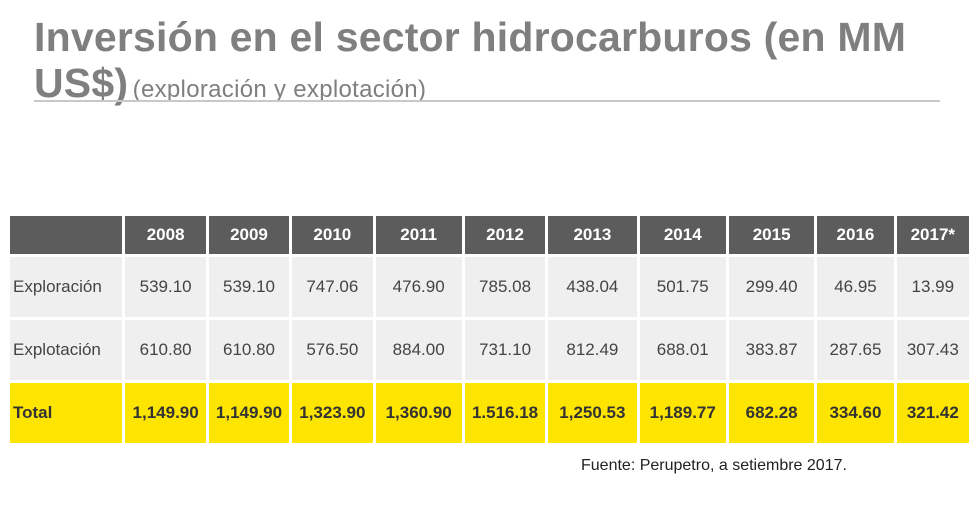 This screenshot has height=506, width=980. I want to click on header-year: 2011, so click(418, 235).